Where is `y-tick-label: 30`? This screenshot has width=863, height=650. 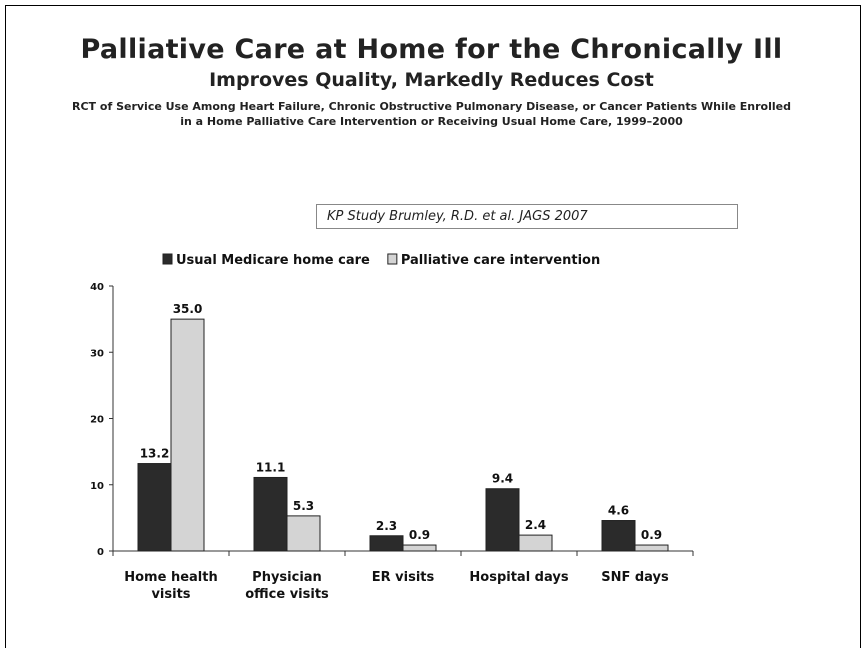
y-tick-label: 30 is located at coordinates (97, 353).